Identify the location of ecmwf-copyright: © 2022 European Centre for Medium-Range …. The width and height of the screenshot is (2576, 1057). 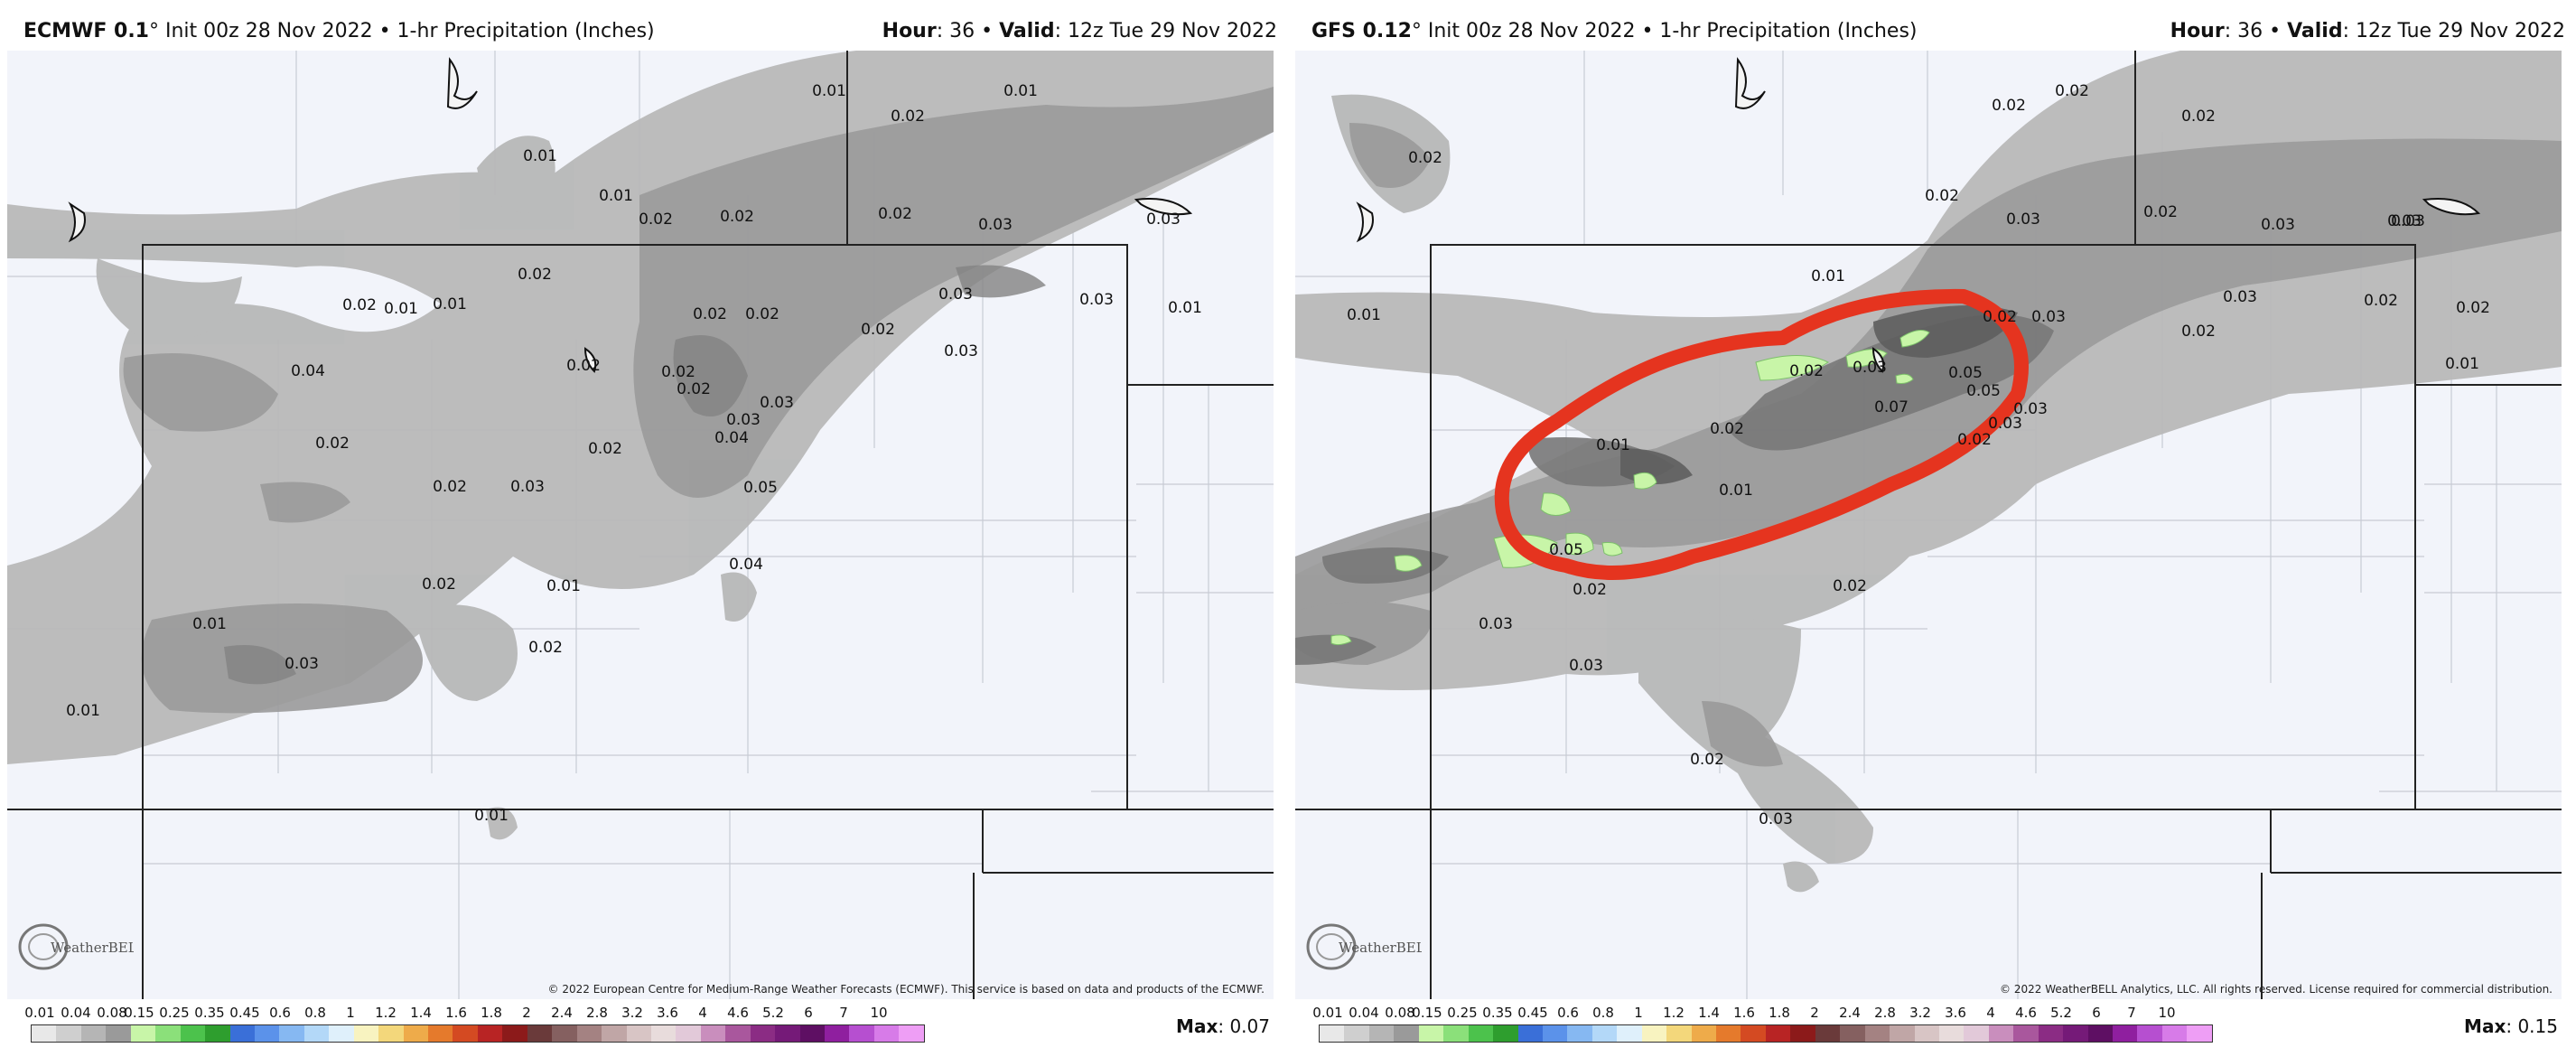
(906, 990).